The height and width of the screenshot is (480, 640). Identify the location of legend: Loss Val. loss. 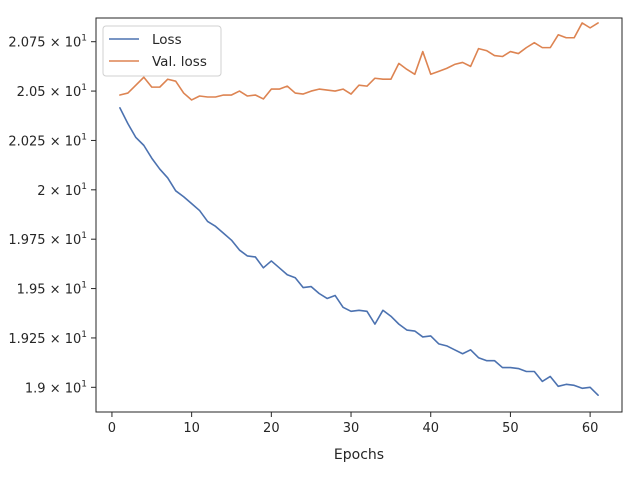
(162, 51).